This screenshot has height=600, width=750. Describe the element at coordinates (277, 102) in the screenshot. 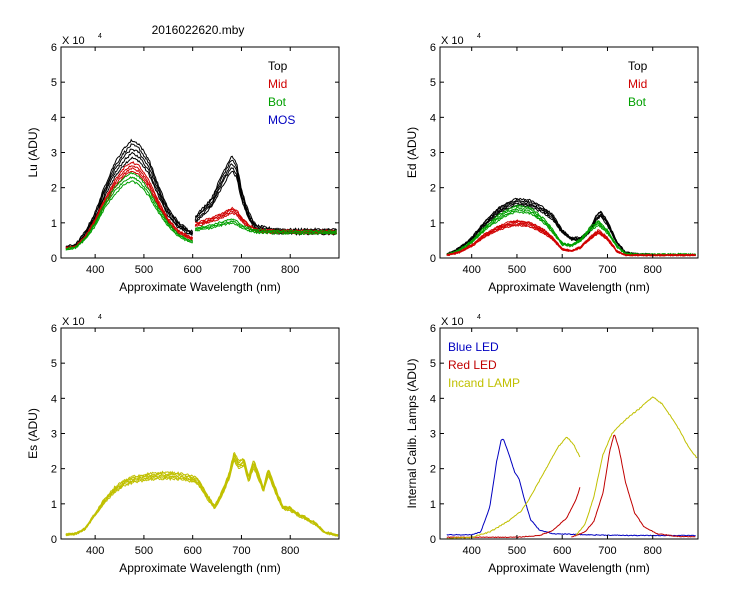

I see `lu-legend-bot: Bot` at that location.